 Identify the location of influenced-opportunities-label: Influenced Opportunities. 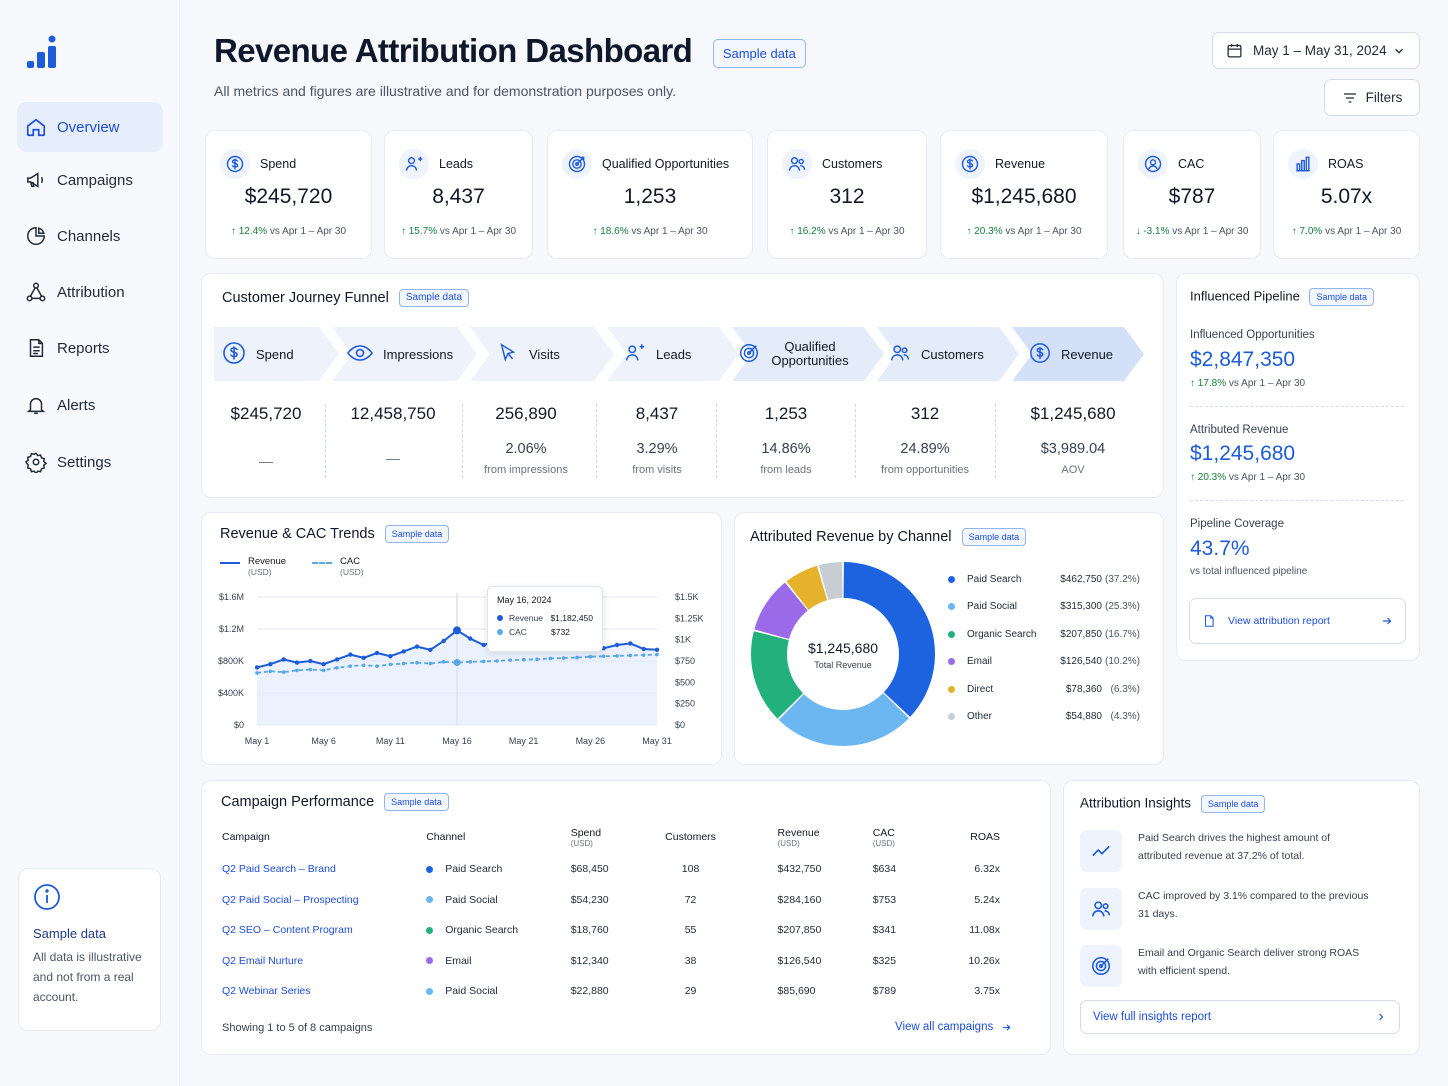
(1252, 335).